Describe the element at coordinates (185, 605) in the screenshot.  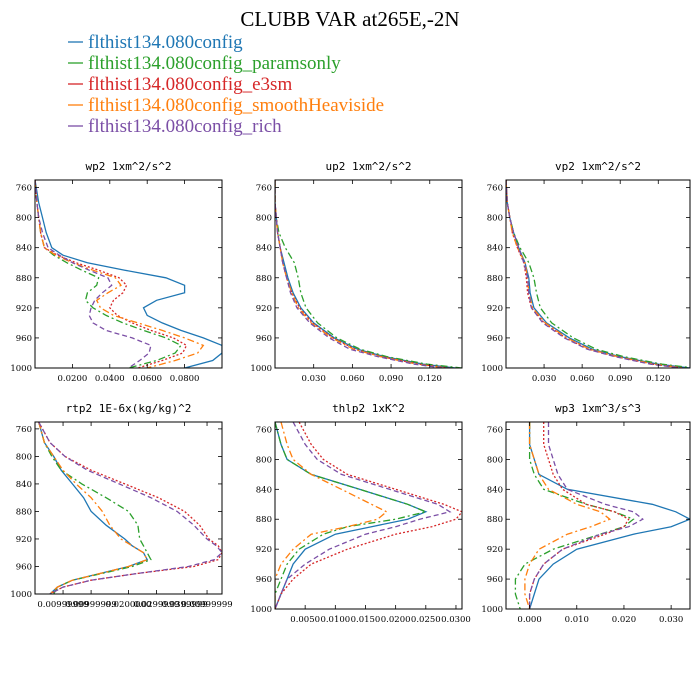
I see `x-tick-label: 0.0399999` at that location.